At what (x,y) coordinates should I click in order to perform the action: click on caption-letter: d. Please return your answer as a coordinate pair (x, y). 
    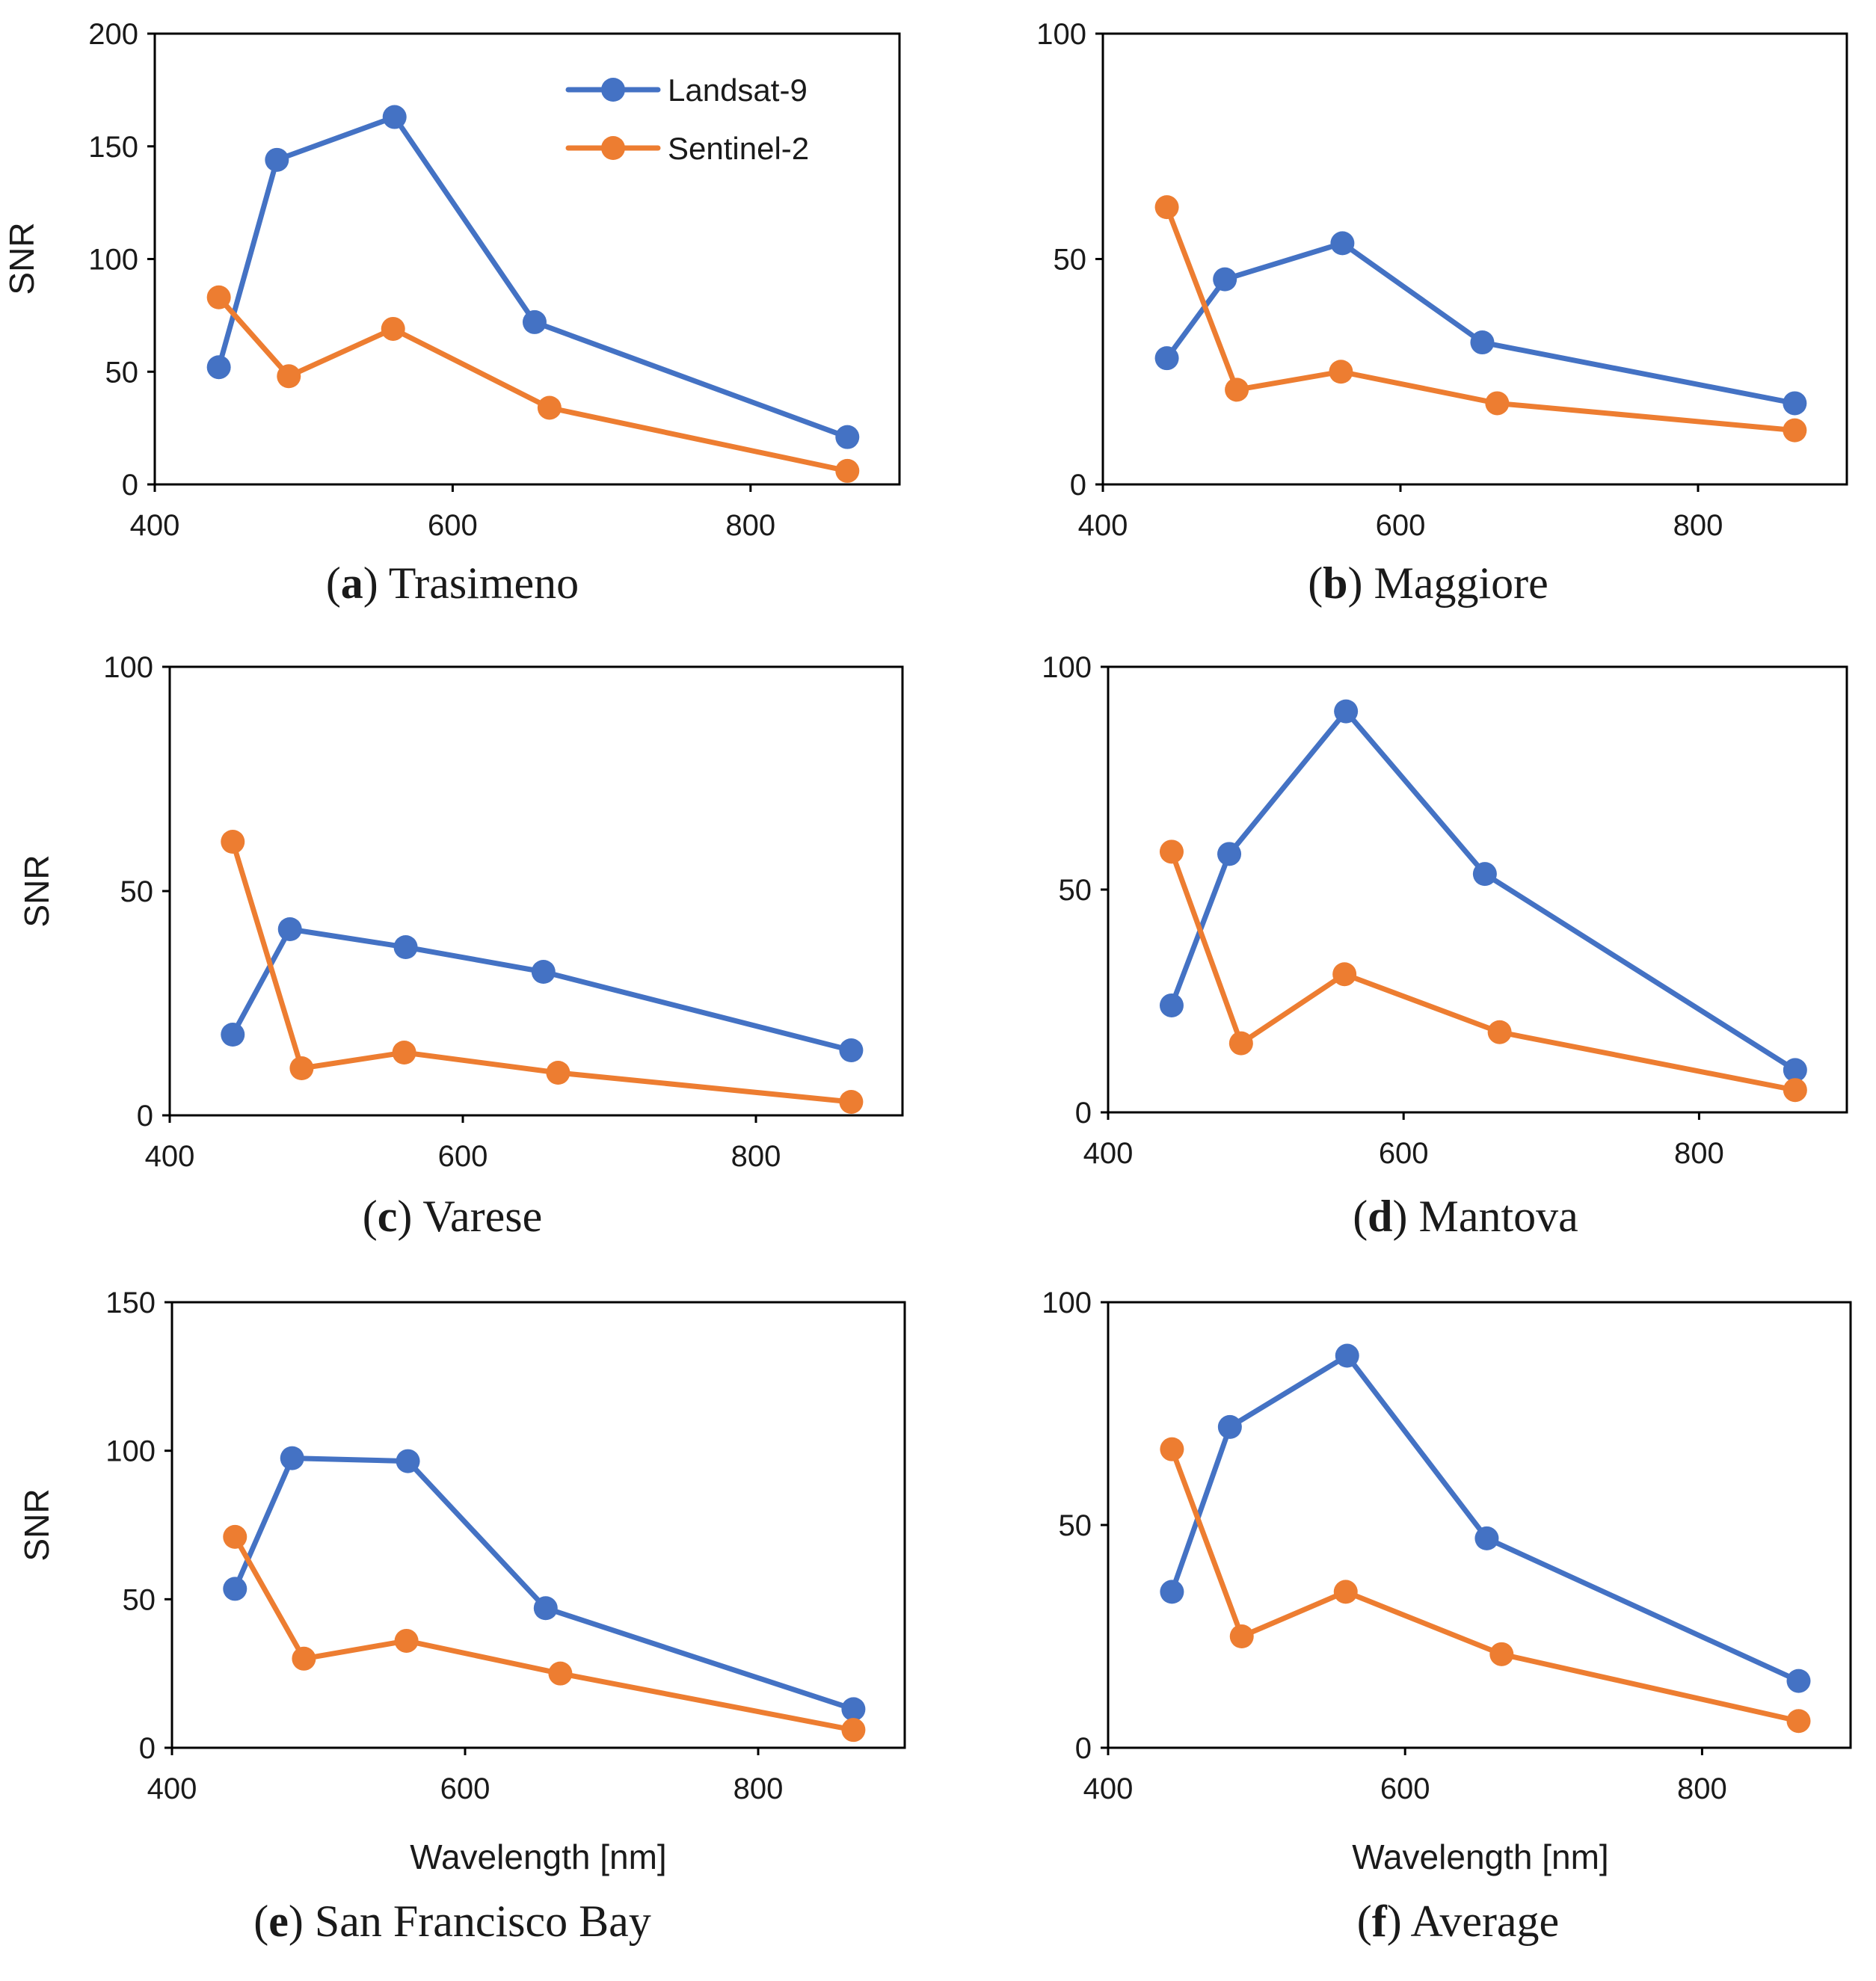
    Looking at the image, I should click on (1380, 1216).